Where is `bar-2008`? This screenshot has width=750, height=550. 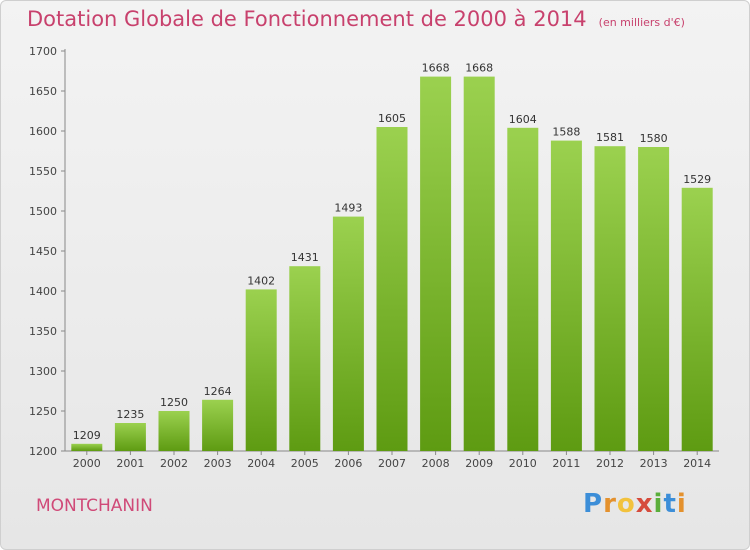 bar-2008 is located at coordinates (436, 263).